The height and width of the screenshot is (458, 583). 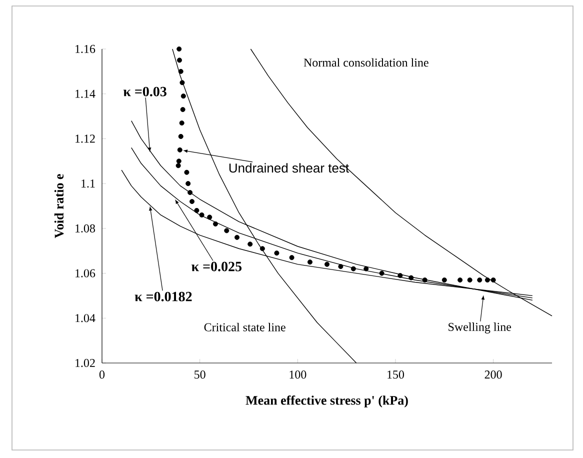 I want to click on annotation: κ =0.0182, so click(x=163, y=297).